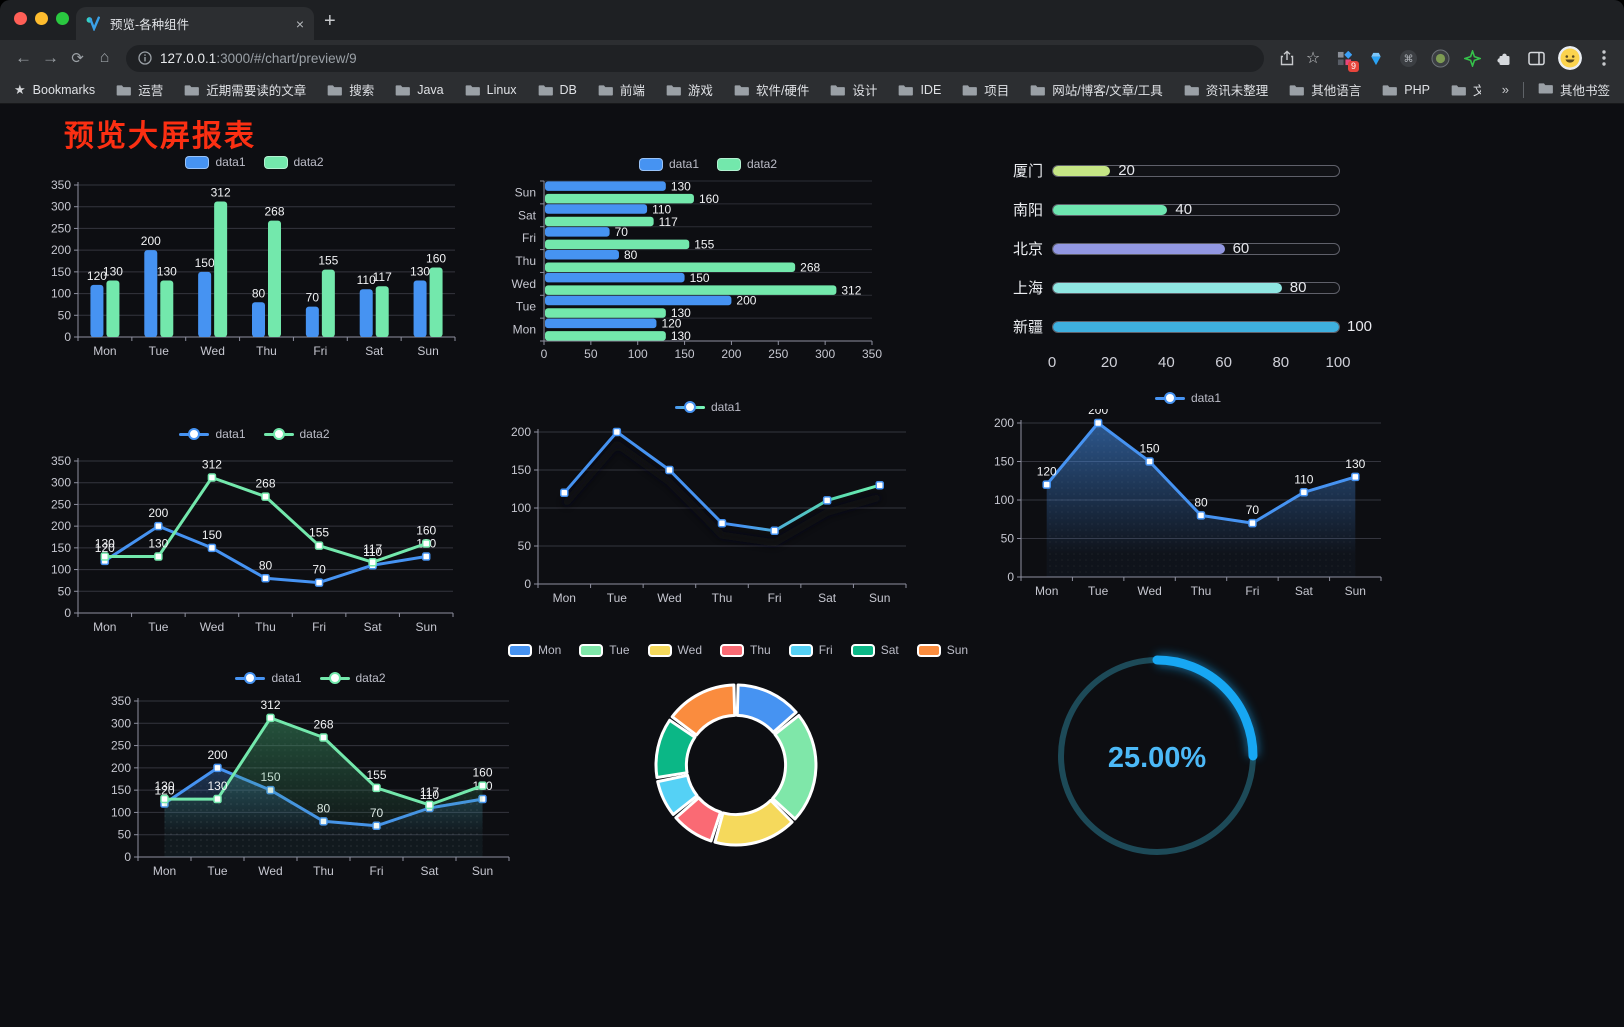 Image resolution: width=1624 pixels, height=1027 pixels. What do you see at coordinates (1574, 89) in the screenshot?
I see `other-bookmarks-folder: 其他书签` at bounding box center [1574, 89].